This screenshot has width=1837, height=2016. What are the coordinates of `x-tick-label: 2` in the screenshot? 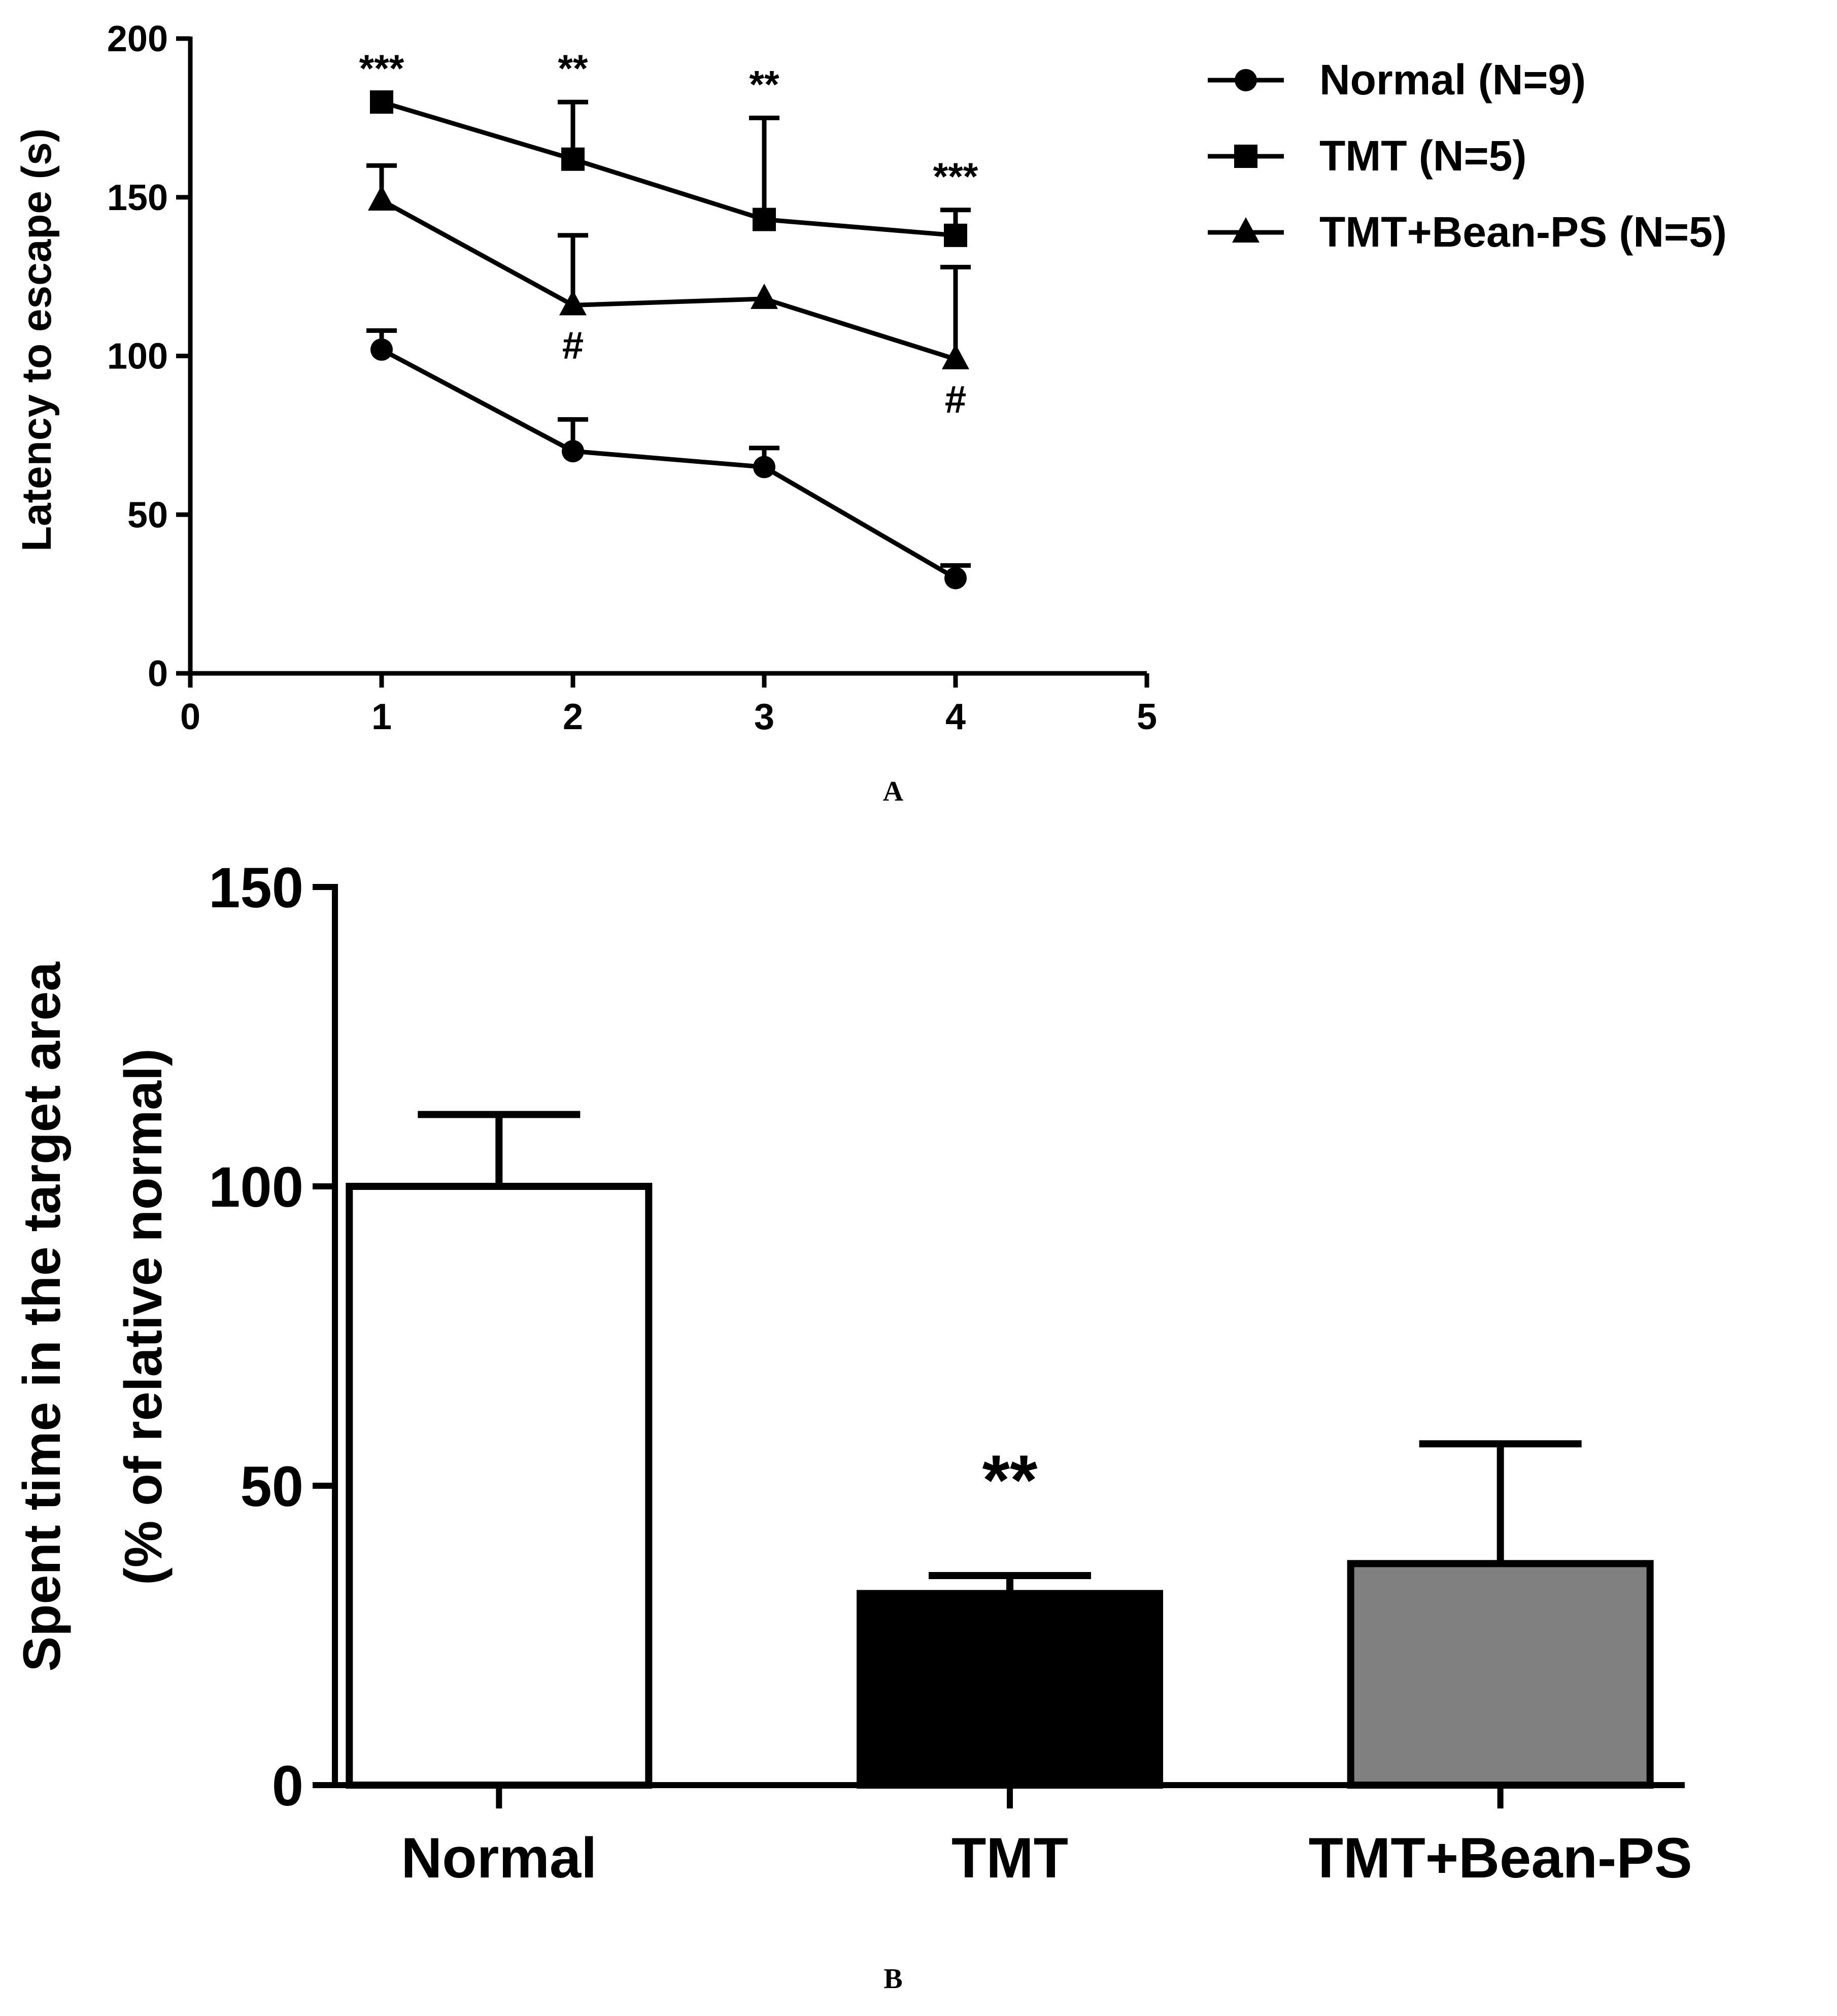 It's located at (573, 717).